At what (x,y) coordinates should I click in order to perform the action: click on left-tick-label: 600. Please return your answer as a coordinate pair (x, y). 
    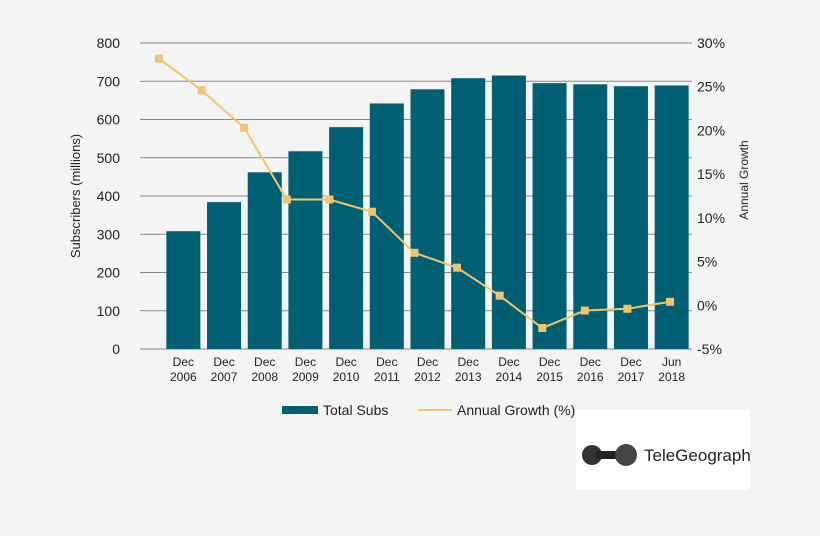
    Looking at the image, I should click on (109, 120).